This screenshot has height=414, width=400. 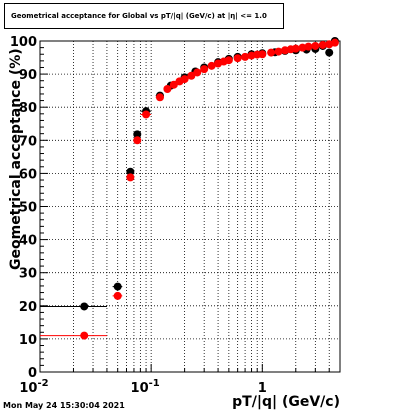 What do you see at coordinates (28, 174) in the screenshot?
I see `y-tick-label: 60` at bounding box center [28, 174].